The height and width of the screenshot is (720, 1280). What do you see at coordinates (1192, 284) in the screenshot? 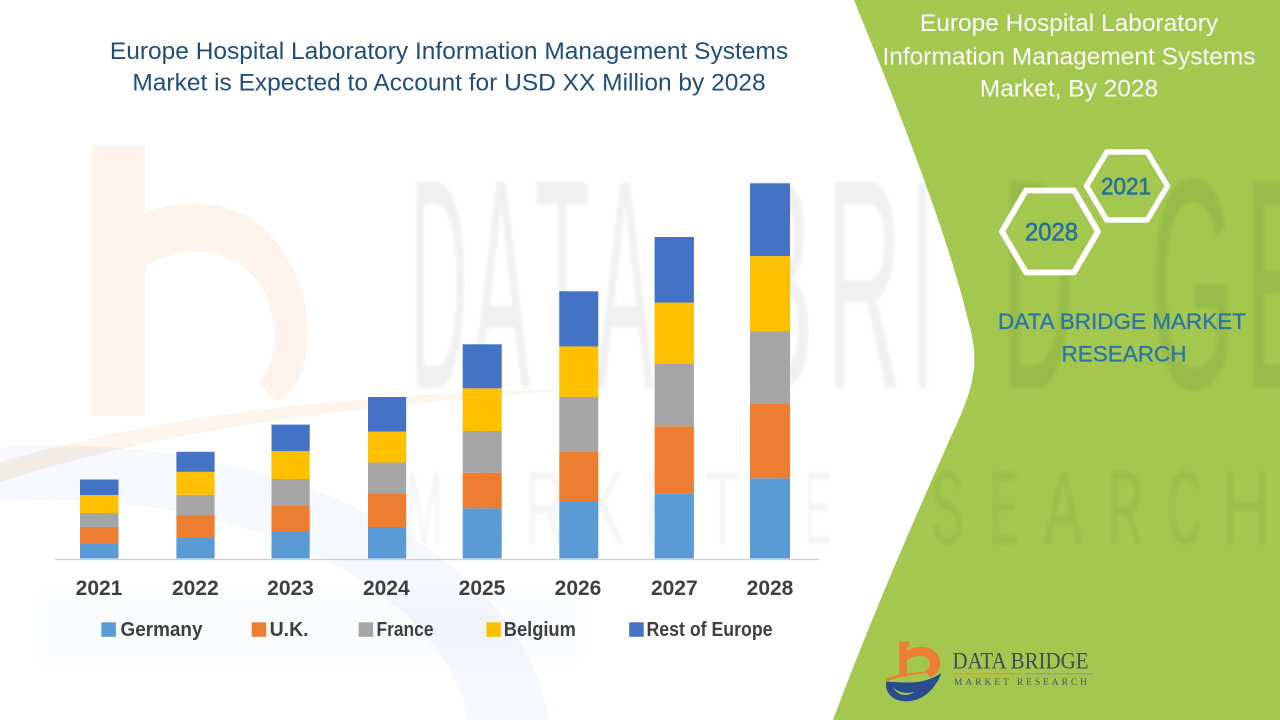
I see `svg-text: G` at bounding box center [1192, 284].